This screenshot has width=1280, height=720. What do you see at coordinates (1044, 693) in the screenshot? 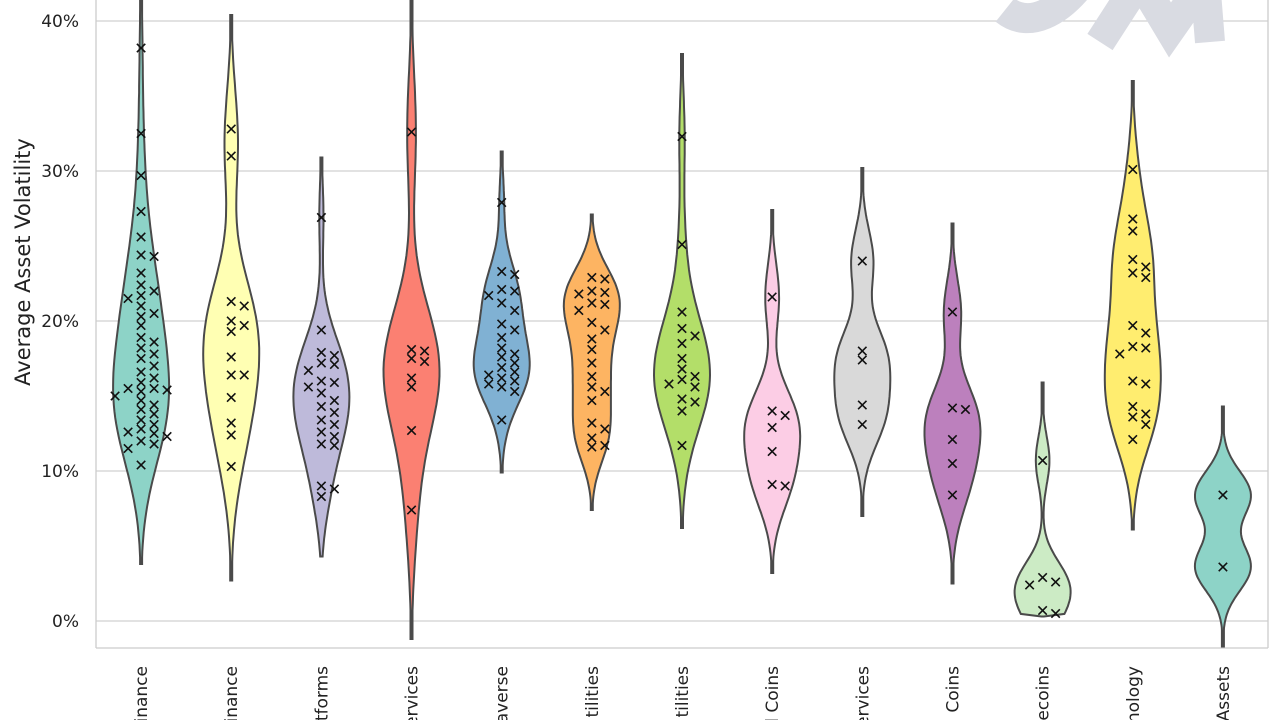
I see `x-tick-label: ecoins` at bounding box center [1044, 693].